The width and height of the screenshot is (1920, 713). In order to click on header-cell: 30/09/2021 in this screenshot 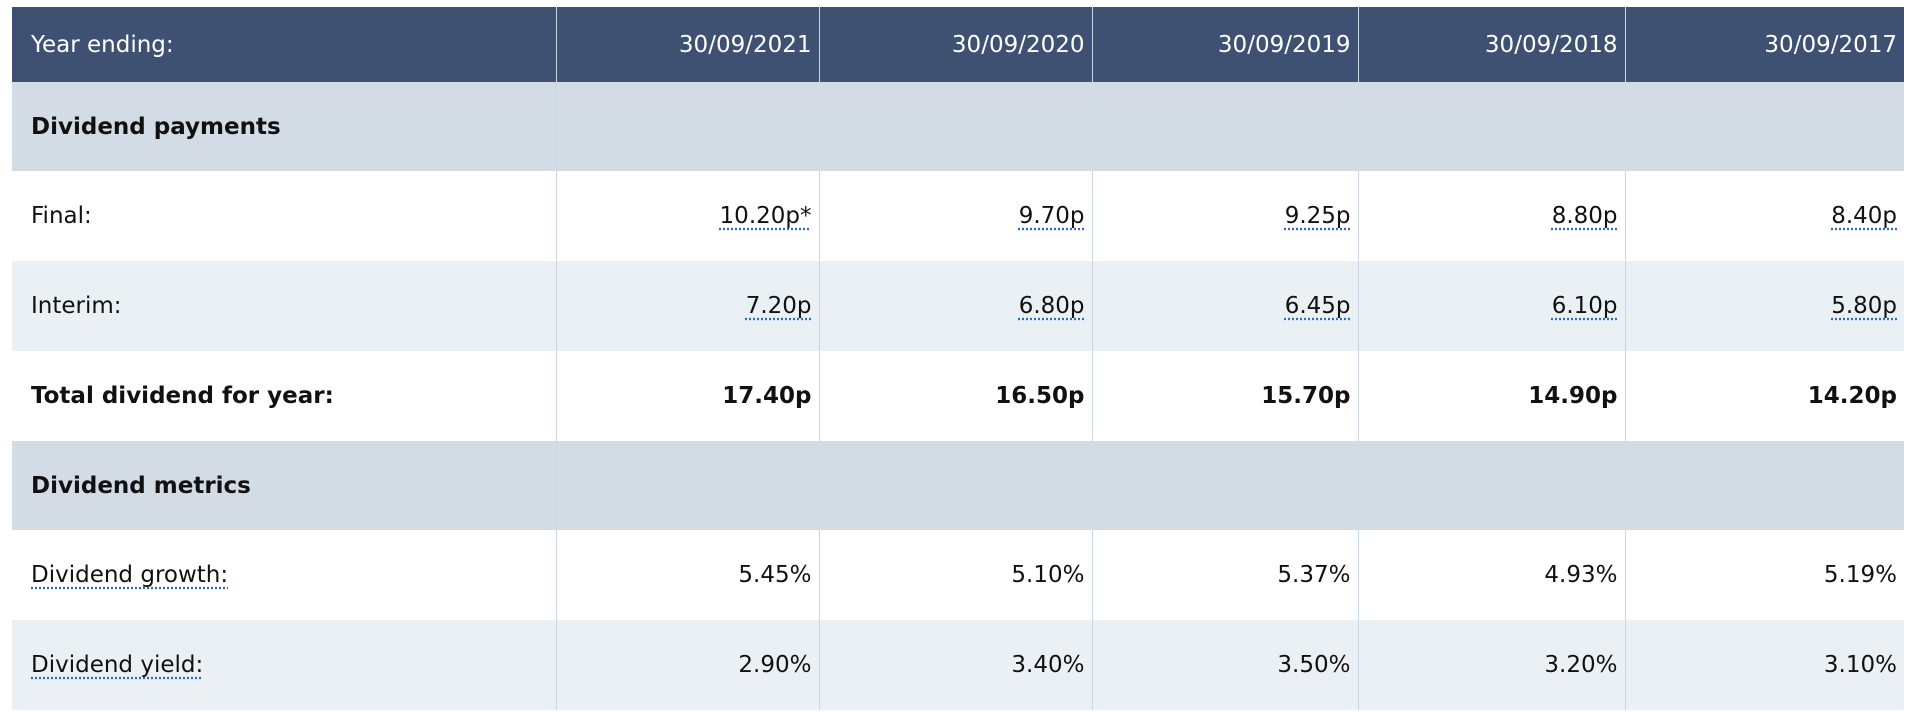, I will do `click(687, 44)`.